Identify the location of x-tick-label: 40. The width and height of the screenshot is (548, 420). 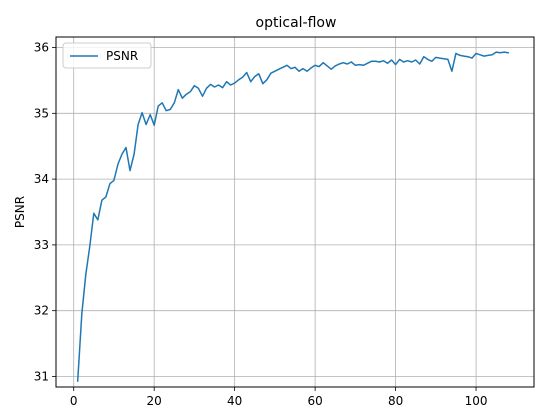
(234, 401).